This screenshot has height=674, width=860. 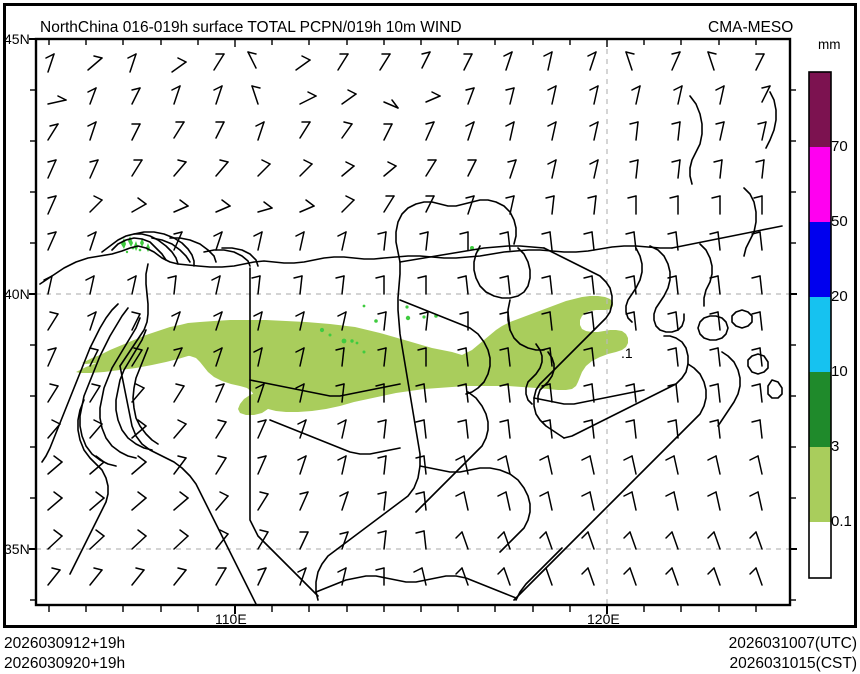 I want to click on boundary-beijing, so click(x=502, y=272).